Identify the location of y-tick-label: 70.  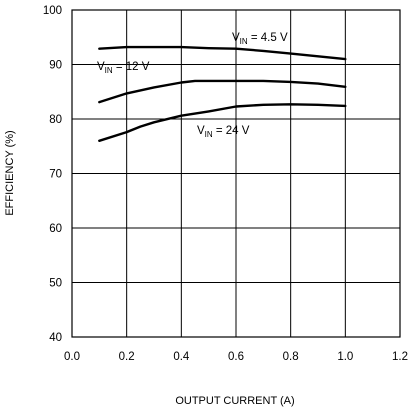
(55, 175).